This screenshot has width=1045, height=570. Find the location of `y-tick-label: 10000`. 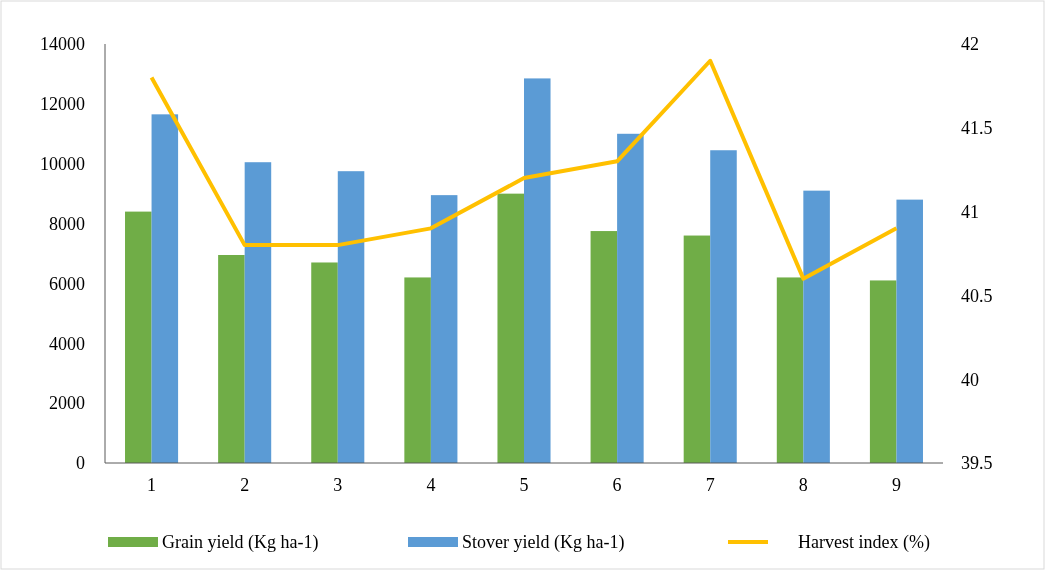

y-tick-label: 10000 is located at coordinates (62, 164).